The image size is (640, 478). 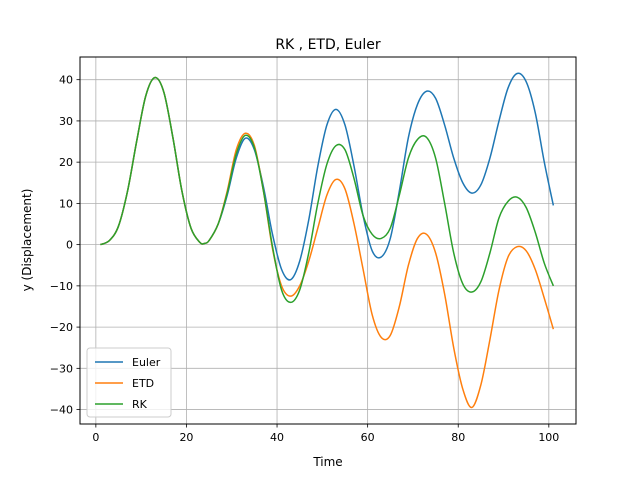 What do you see at coordinates (66, 80) in the screenshot?
I see `y-tick-label: 40` at bounding box center [66, 80].